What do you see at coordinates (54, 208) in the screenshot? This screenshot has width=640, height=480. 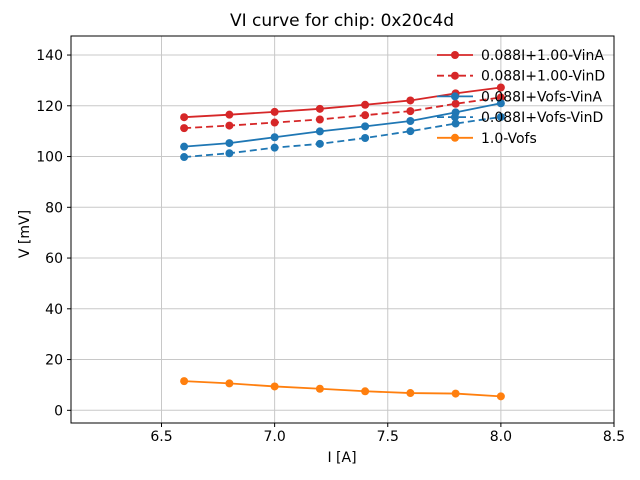 I see `y-tick-label: 80` at bounding box center [54, 208].